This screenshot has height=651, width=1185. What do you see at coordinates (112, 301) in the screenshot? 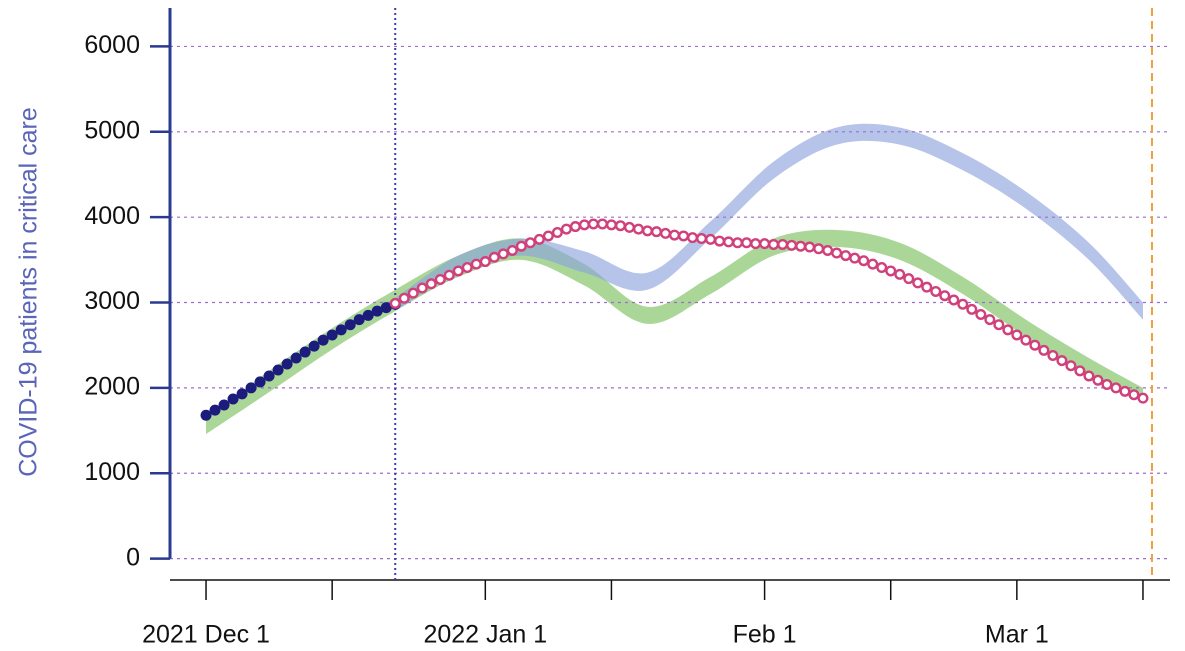
I see `y-tick-label: 3000` at bounding box center [112, 301].